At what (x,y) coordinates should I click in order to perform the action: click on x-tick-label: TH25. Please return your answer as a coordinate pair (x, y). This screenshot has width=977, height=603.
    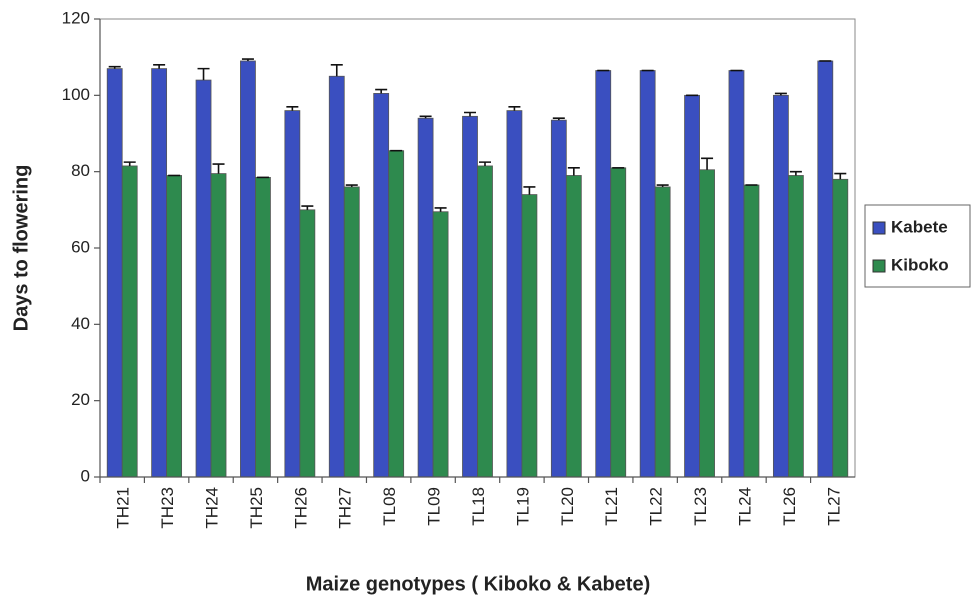
    Looking at the image, I should click on (256, 508).